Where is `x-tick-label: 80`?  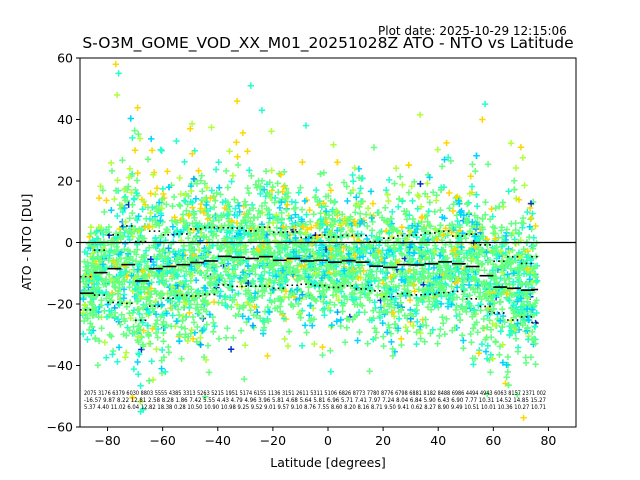
x-tick-label: 80 is located at coordinates (548, 440).